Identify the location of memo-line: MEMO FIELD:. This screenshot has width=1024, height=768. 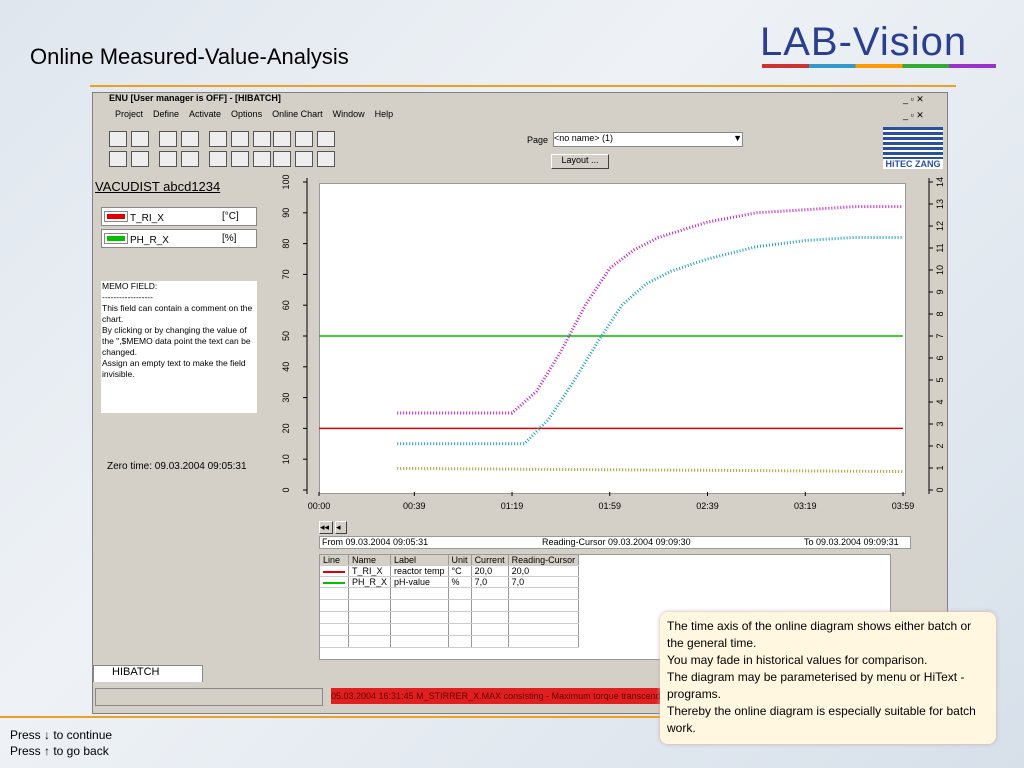
(130, 286).